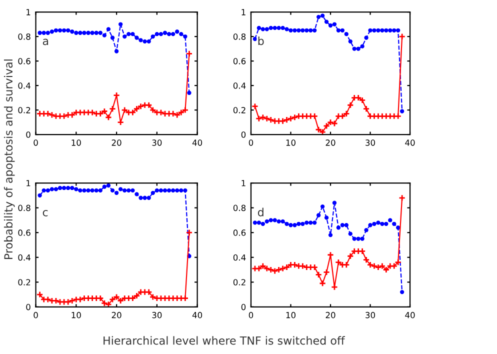  What do you see at coordinates (225, 340) in the screenshot?
I see `x-axis-title: Hierarchical level where TNF is switched off` at bounding box center [225, 340].